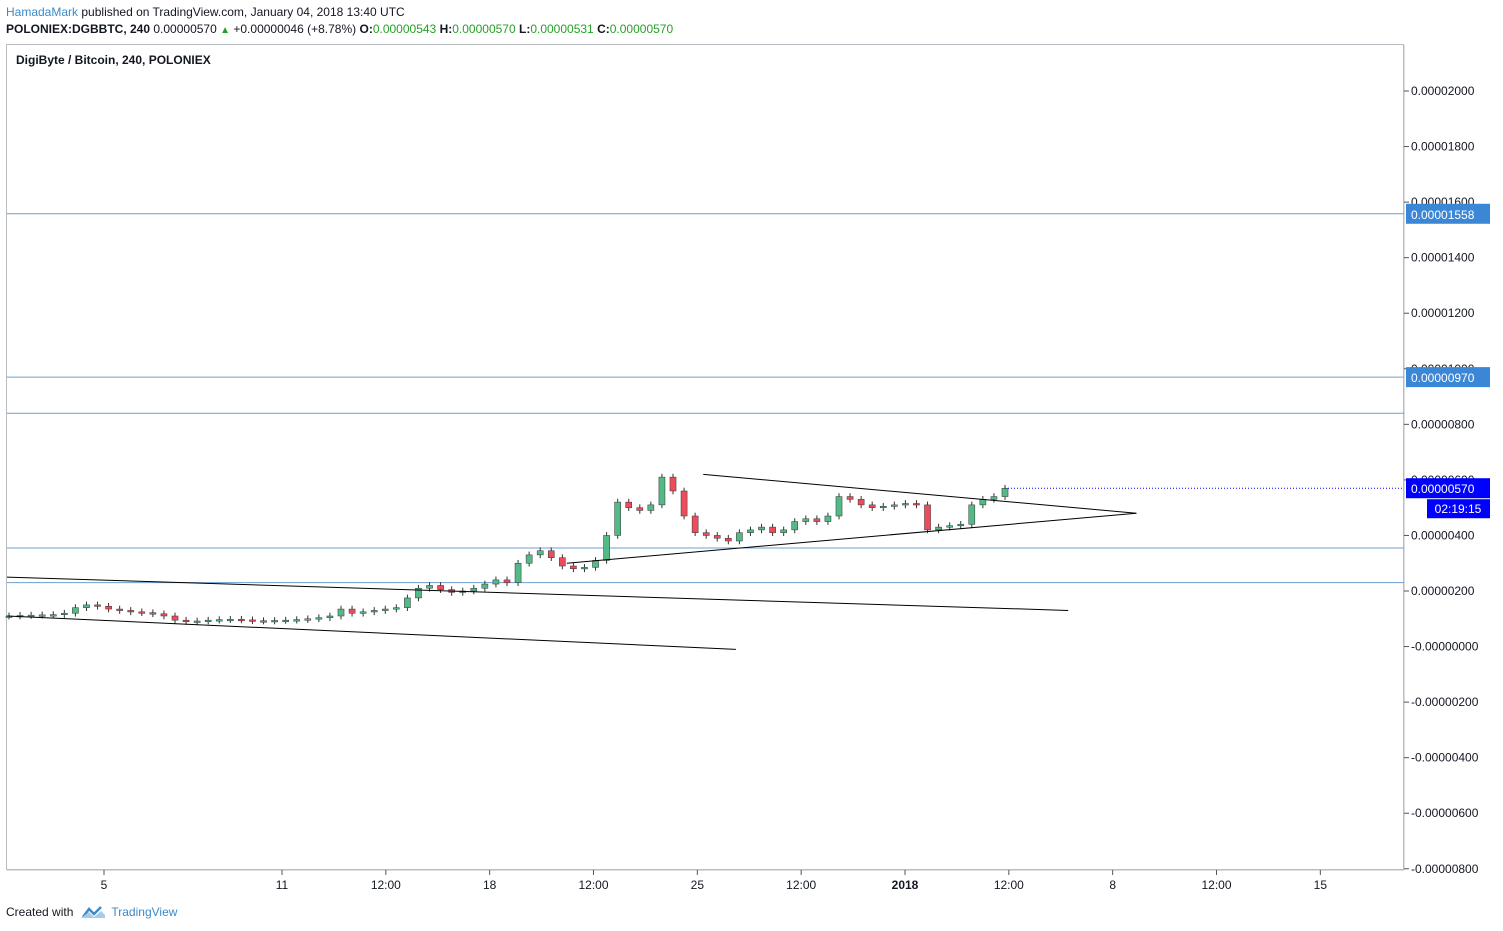 This screenshot has width=1503, height=931. What do you see at coordinates (905, 885) in the screenshot?
I see `x-tick-label: 2018` at bounding box center [905, 885].